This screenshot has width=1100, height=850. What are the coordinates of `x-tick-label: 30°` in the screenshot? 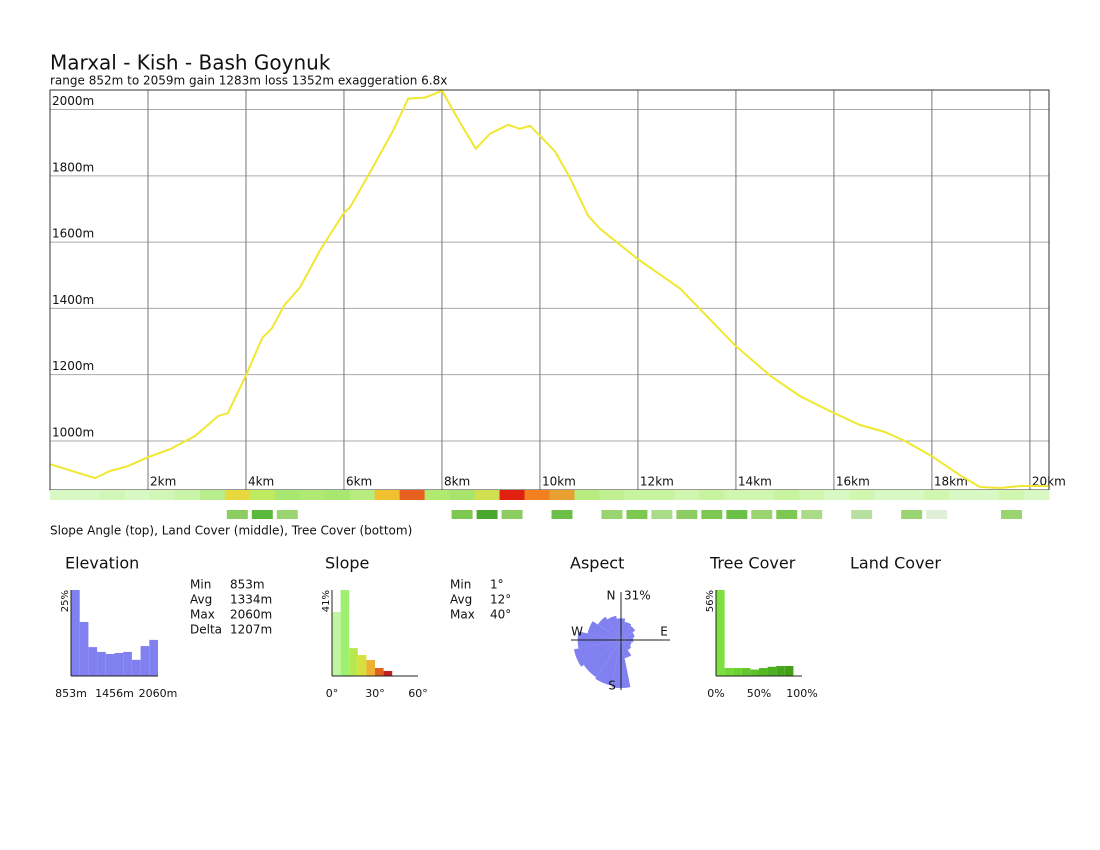 It's located at (375, 693).